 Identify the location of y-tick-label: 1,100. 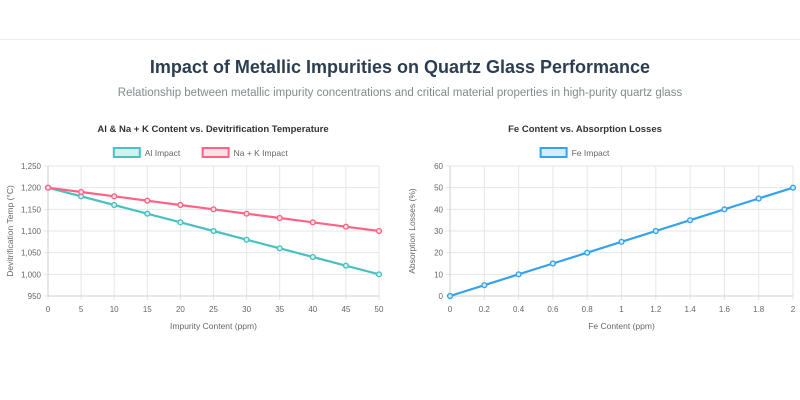
(31, 231).